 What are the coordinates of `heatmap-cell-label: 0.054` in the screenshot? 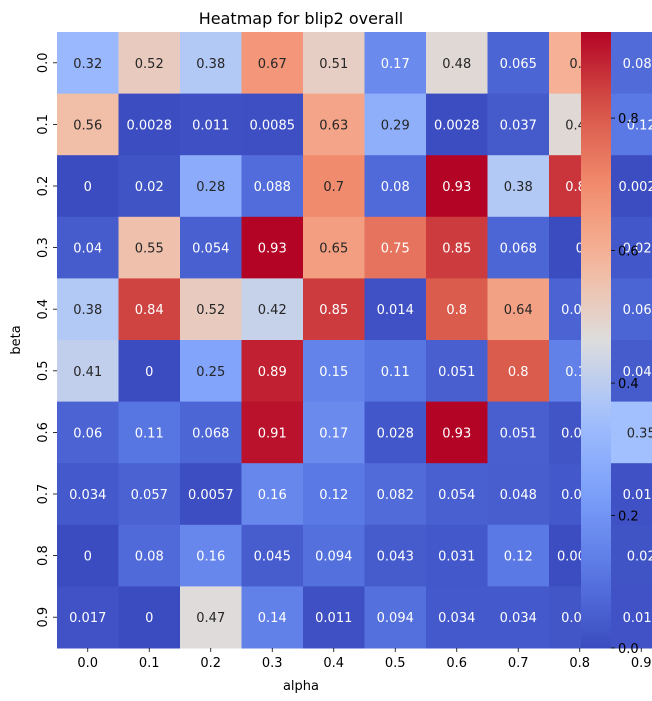 It's located at (456, 495).